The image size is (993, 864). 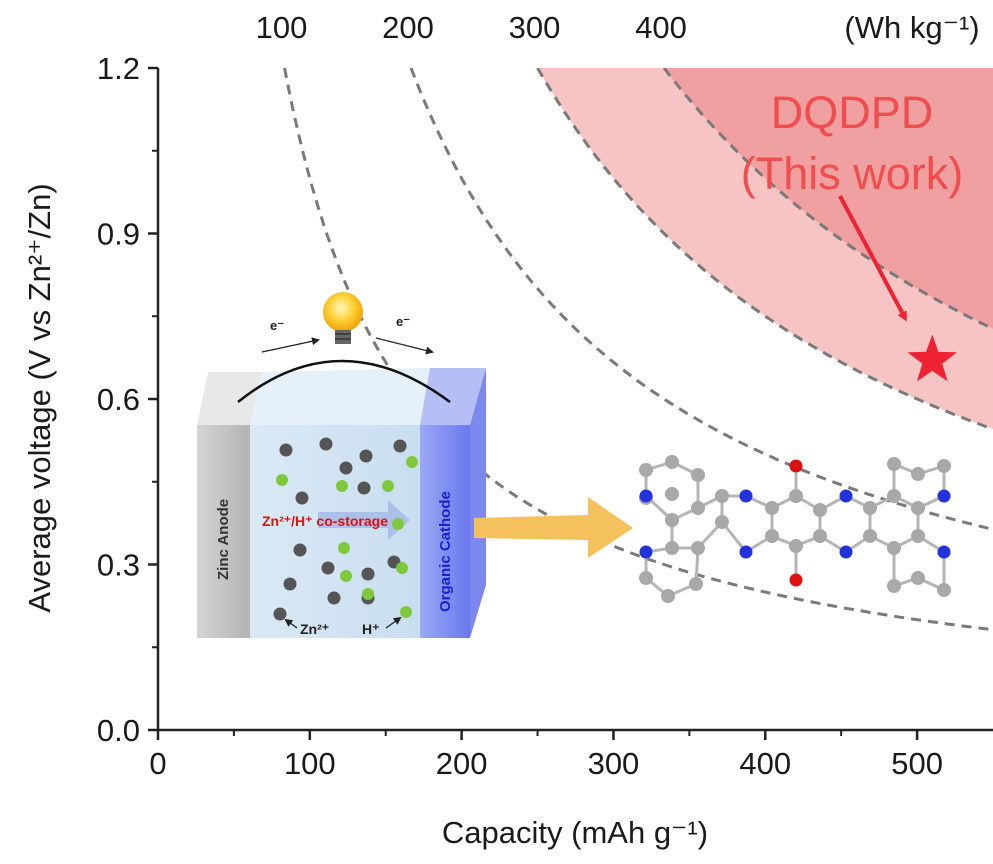 What do you see at coordinates (535, 27) in the screenshot?
I see `energy-tick-label: 300` at bounding box center [535, 27].